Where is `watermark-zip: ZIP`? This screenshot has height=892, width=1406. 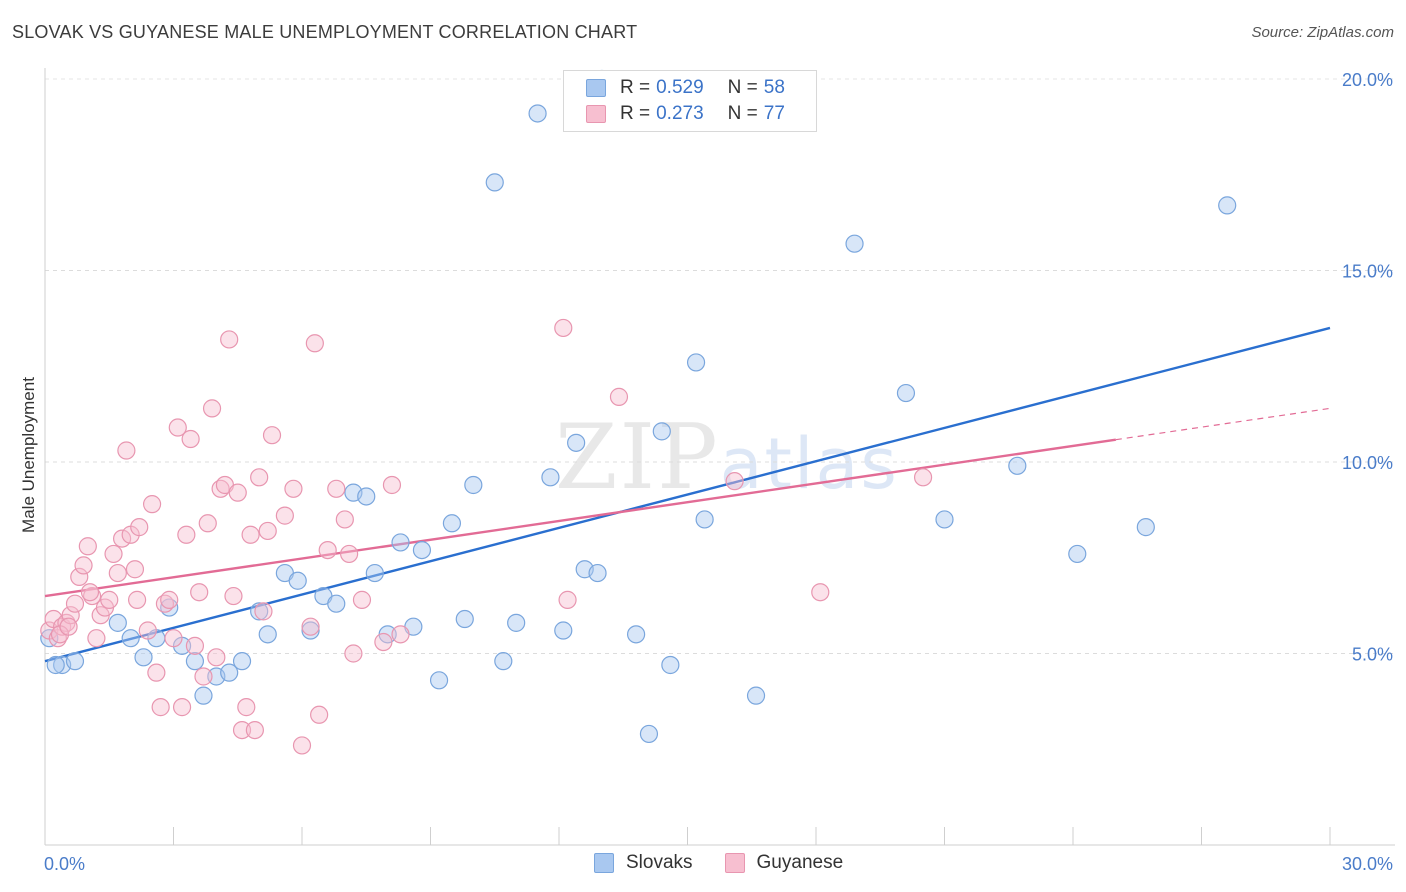
watermark-zip: ZIP is located at coordinates (637, 457).